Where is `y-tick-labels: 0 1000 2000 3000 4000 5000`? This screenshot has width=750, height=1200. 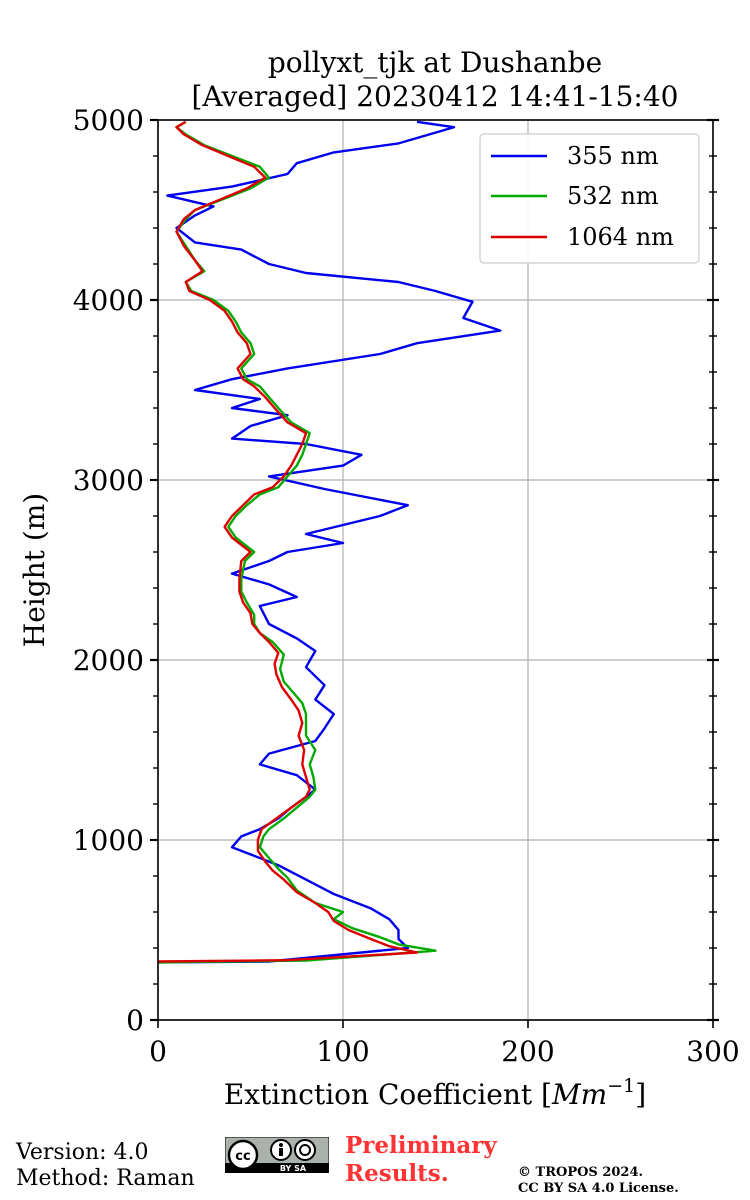
y-tick-labels: 0 1000 2000 3000 4000 5000 is located at coordinates (108, 570).